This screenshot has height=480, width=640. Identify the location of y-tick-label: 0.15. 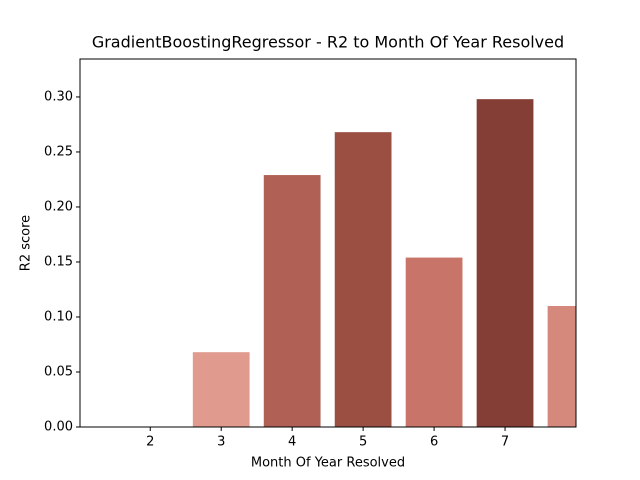
(58, 261).